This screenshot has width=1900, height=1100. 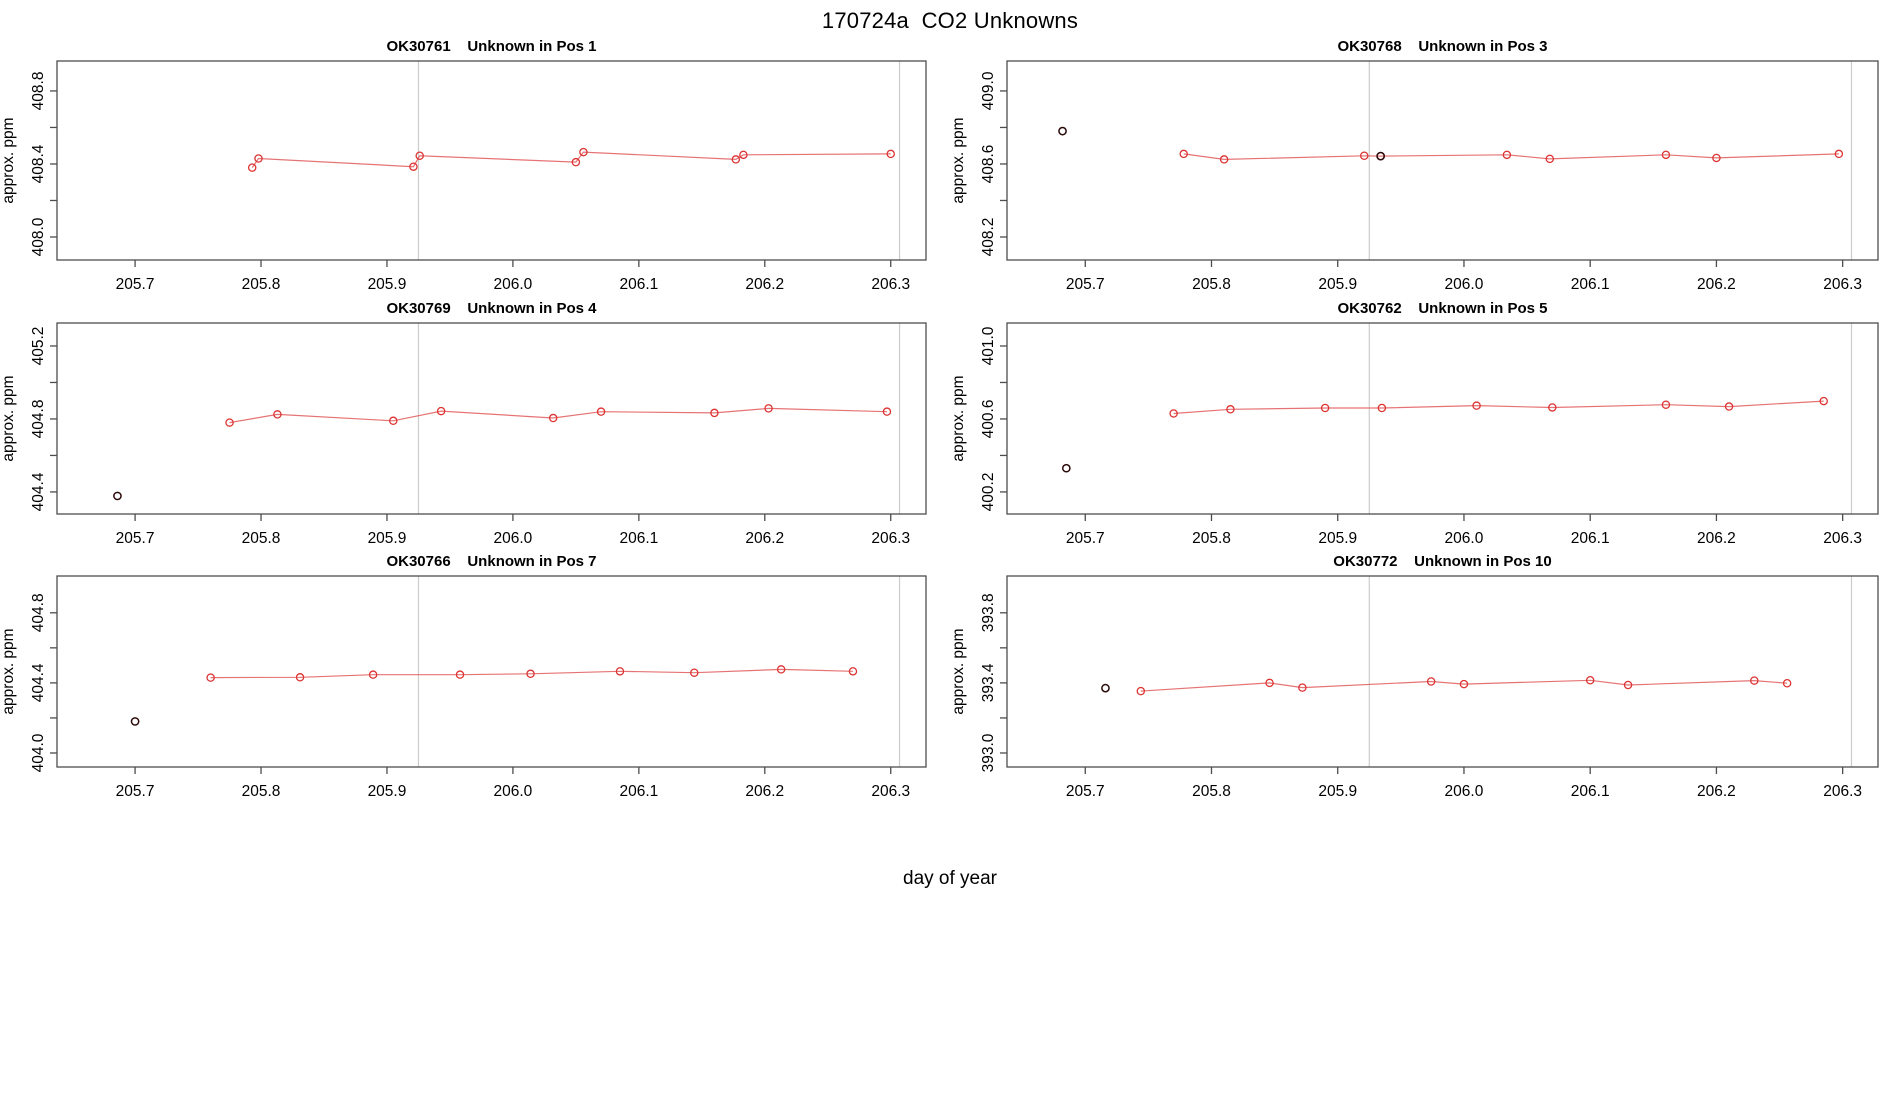 I want to click on x-axis-outer-label: day of year, so click(x=950, y=878).